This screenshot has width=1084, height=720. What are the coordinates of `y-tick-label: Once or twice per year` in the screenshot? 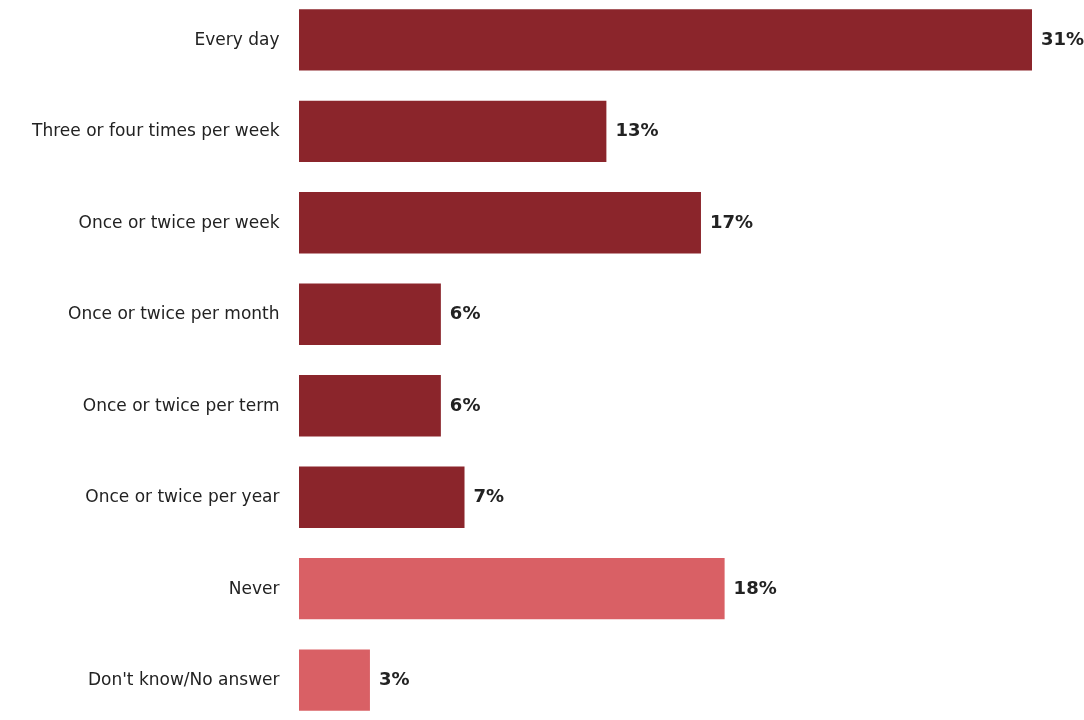 It's located at (182, 496).